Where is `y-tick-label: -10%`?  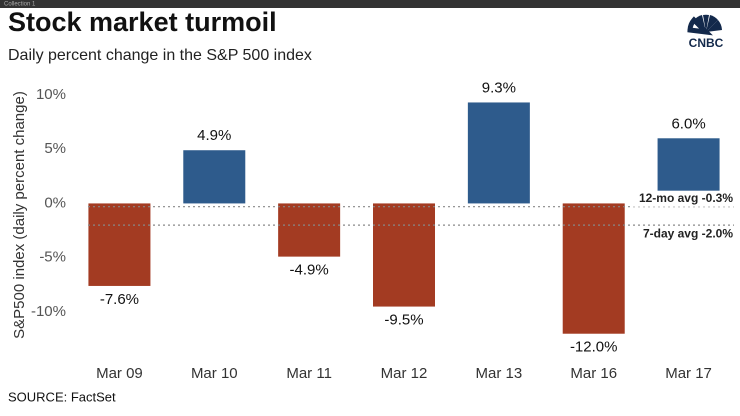 y-tick-label: -10% is located at coordinates (48, 311).